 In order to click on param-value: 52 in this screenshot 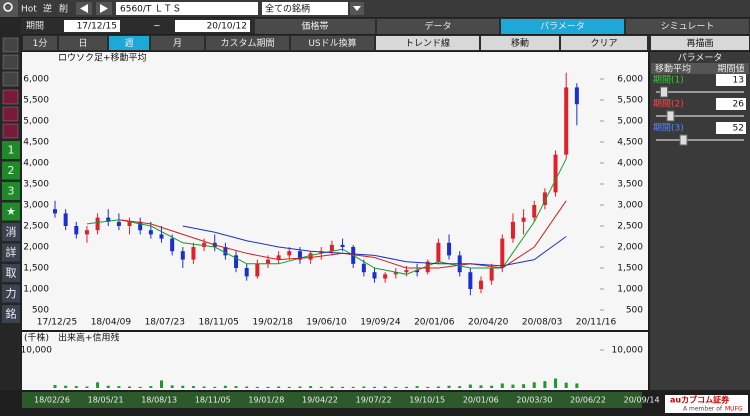, I will do `click(738, 129)`.